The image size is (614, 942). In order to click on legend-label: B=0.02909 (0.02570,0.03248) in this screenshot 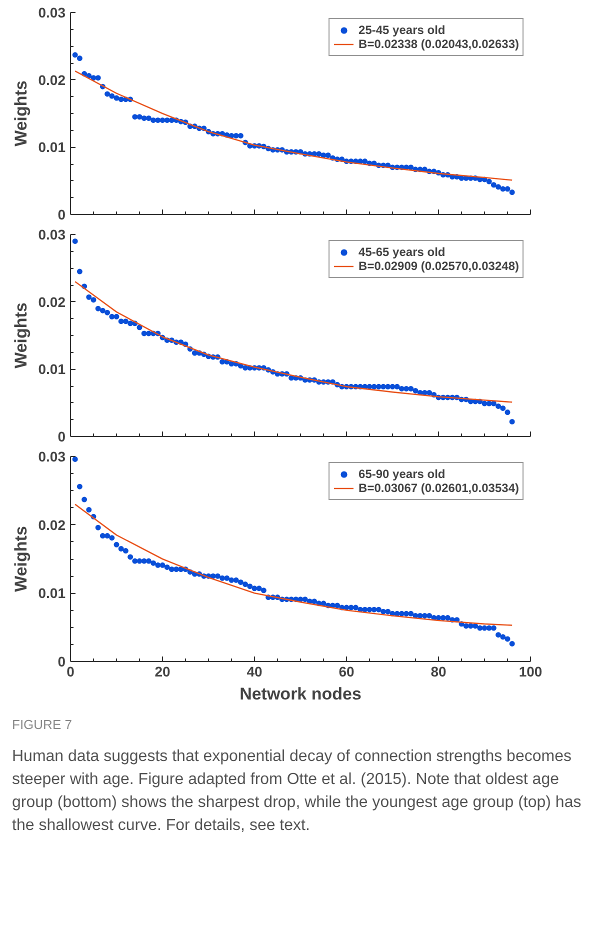, I will do `click(438, 266)`.